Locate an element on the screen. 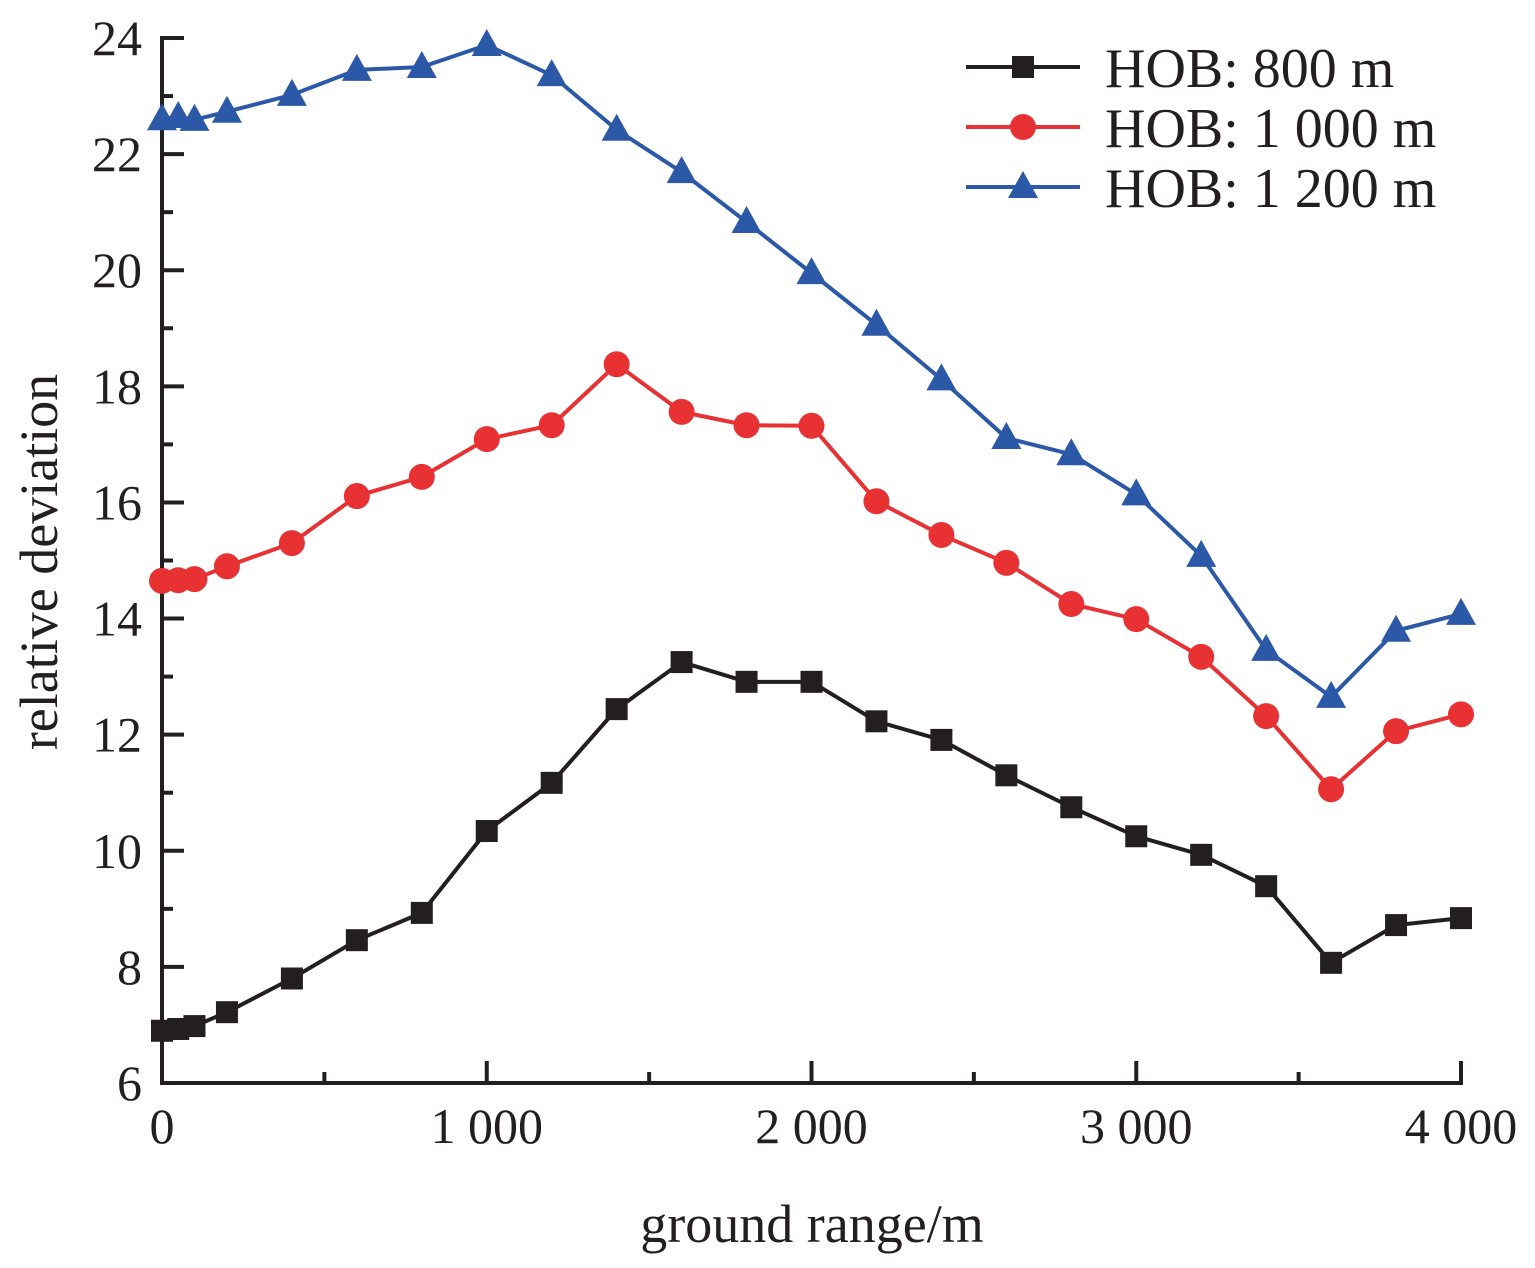 This screenshot has height=1268, width=1535. legend-label: HOB: 800 m is located at coordinates (1249, 69).